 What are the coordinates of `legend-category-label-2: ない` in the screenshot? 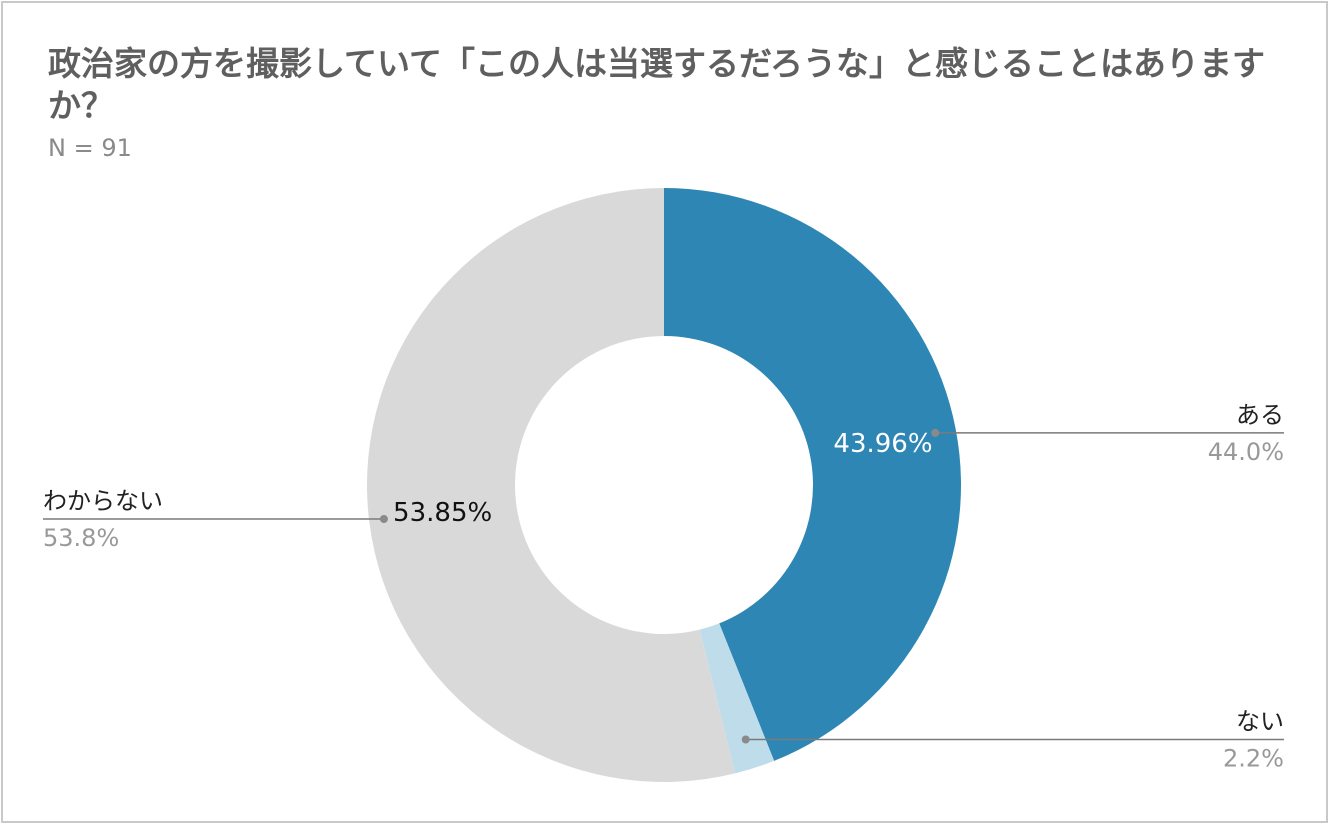 It's located at (1260, 722).